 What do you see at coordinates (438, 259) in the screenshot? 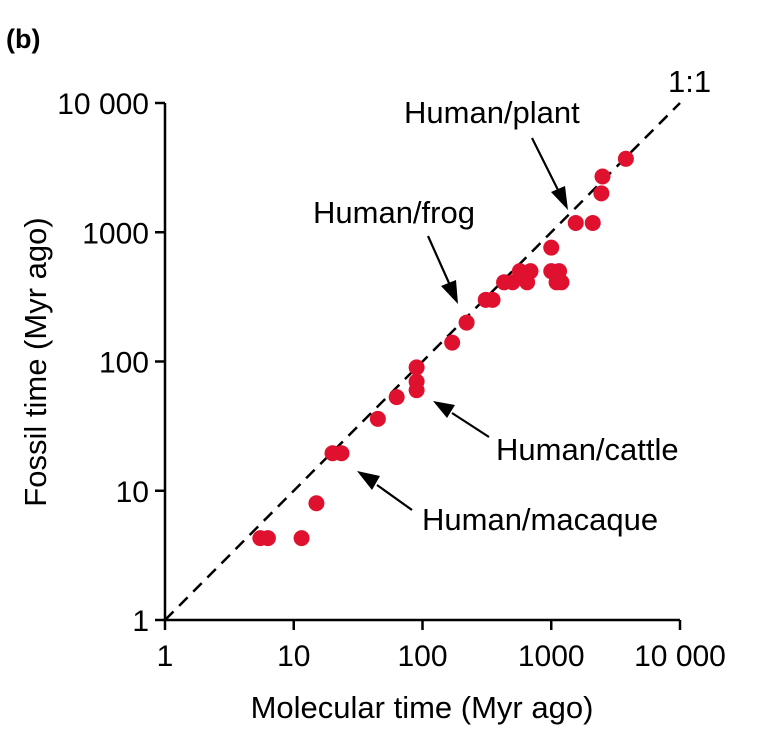
I see `arrow-human-frog` at bounding box center [438, 259].